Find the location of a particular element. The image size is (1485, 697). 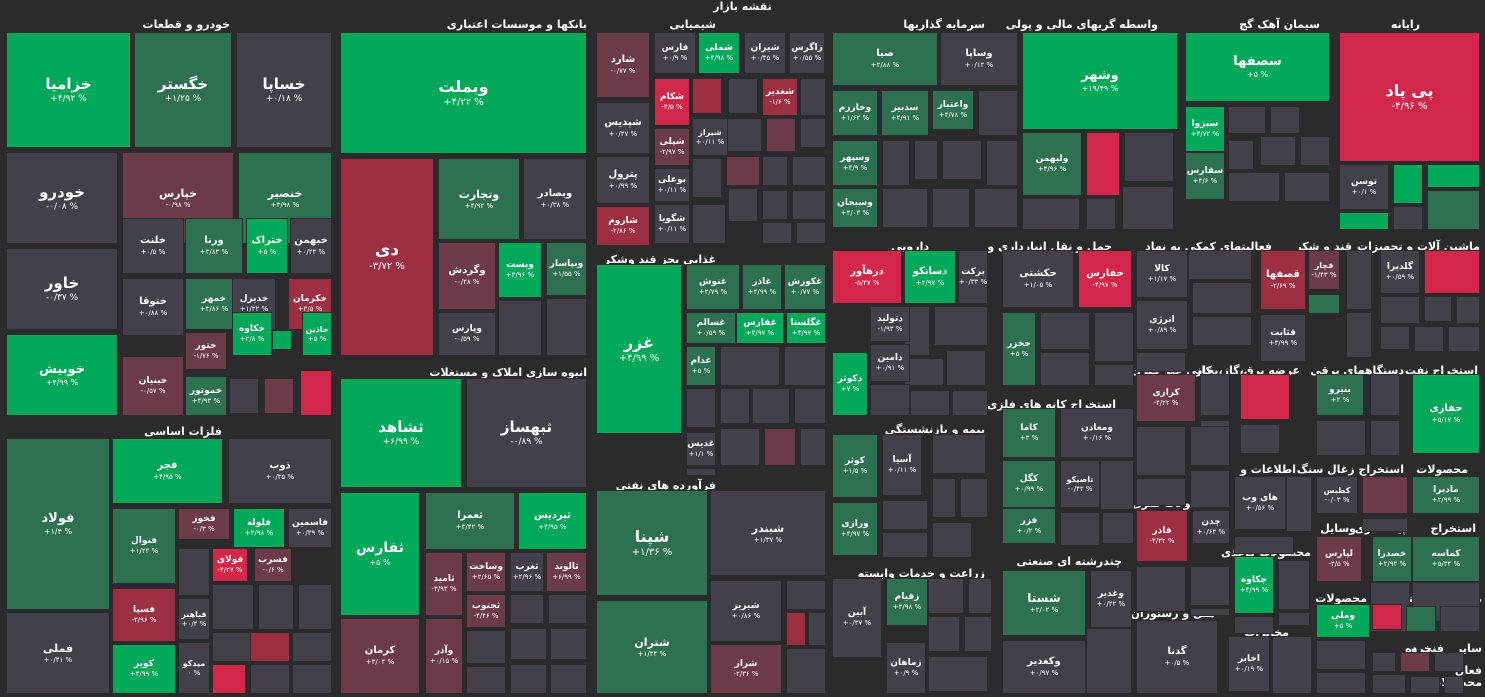

stock-tile: ومعادن +۰/۱۶ % is located at coordinates (1097, 433).